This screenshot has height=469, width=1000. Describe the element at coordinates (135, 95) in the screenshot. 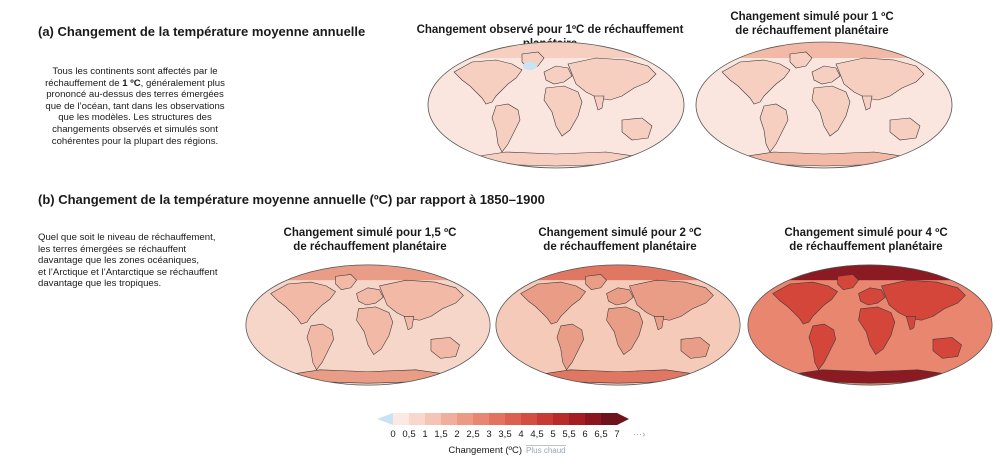

I see `desc-a-line: prononcé au-dessus des terres émergées` at that location.